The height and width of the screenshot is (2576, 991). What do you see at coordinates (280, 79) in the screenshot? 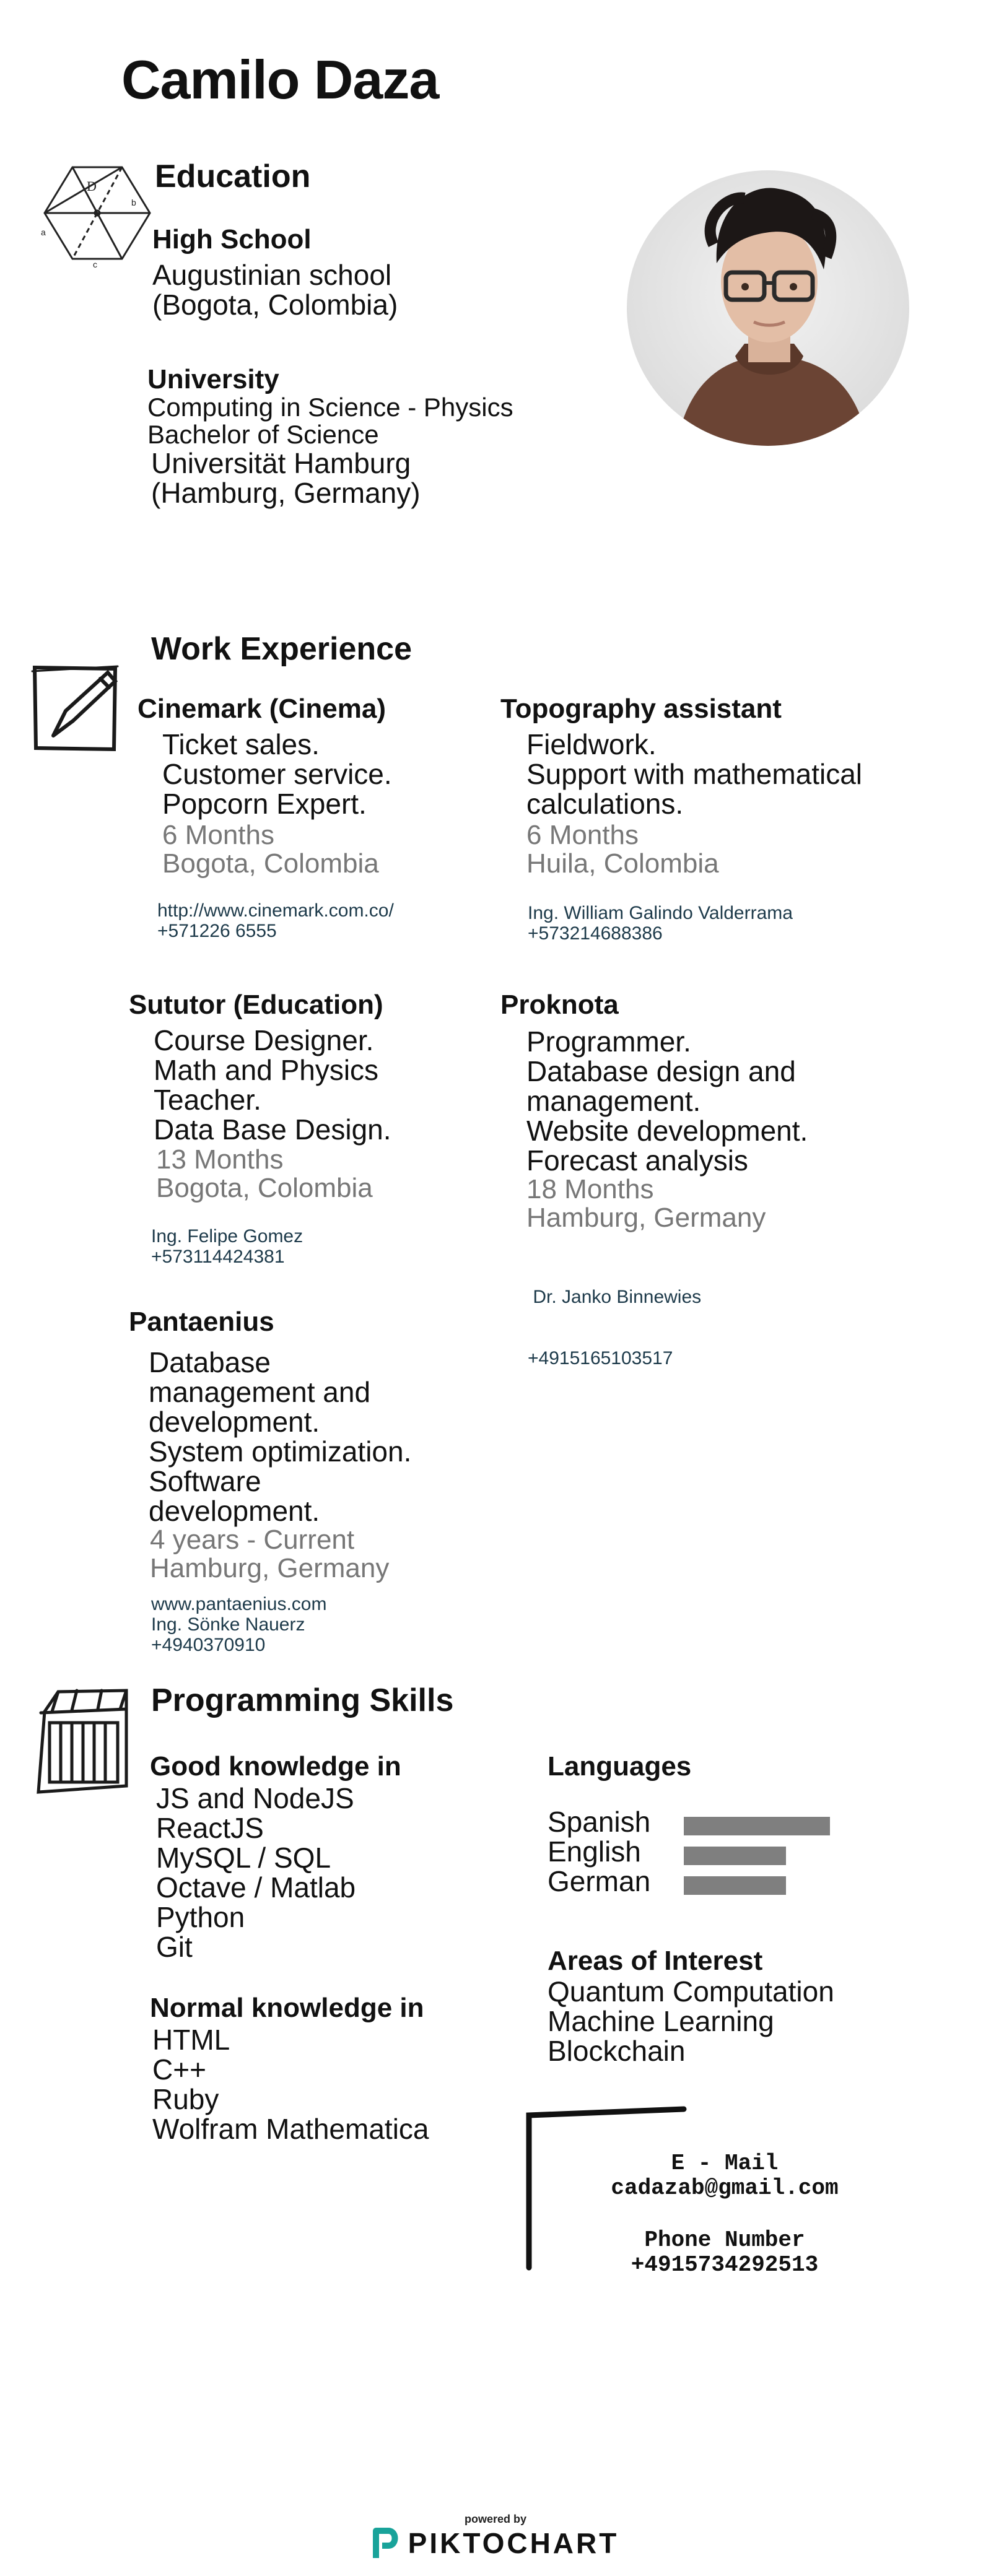
I see `page-title: Camilo Daza` at bounding box center [280, 79].